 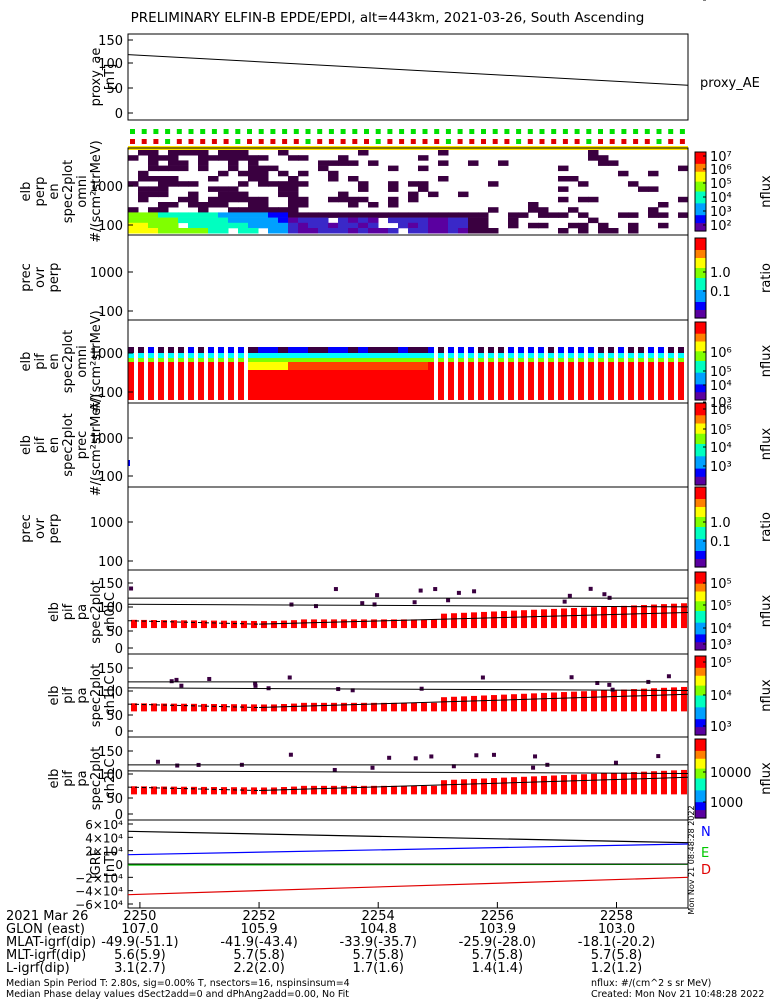 I want to click on footer-created: Created: Mon Nov 21 10:48:28 2022, so click(x=678, y=994).